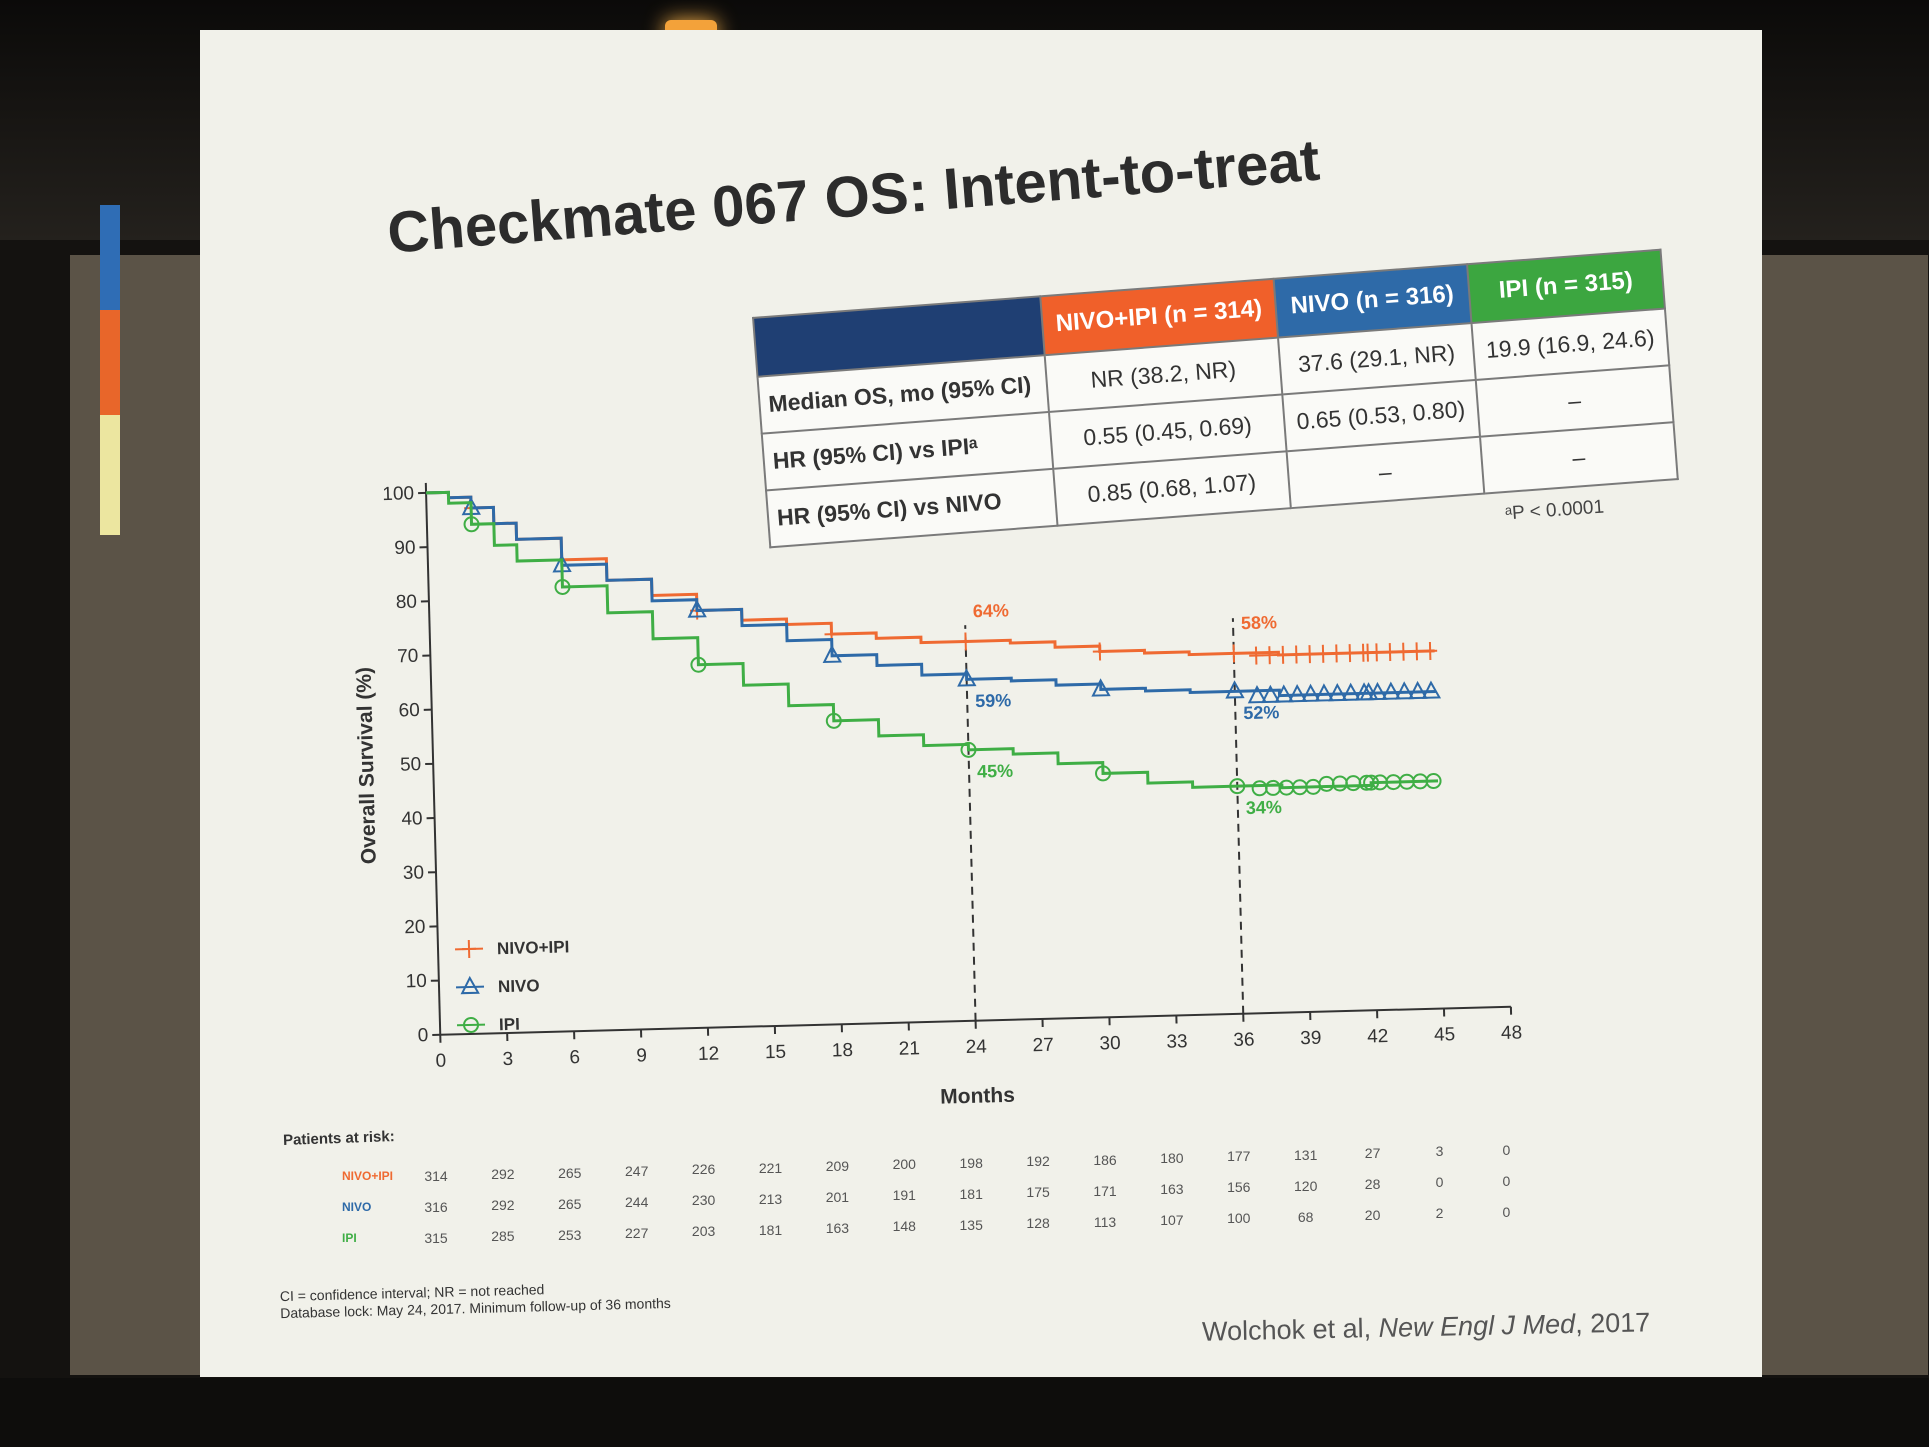  What do you see at coordinates (1177, 1042) in the screenshot?
I see `x-tick-label: 33` at bounding box center [1177, 1042].